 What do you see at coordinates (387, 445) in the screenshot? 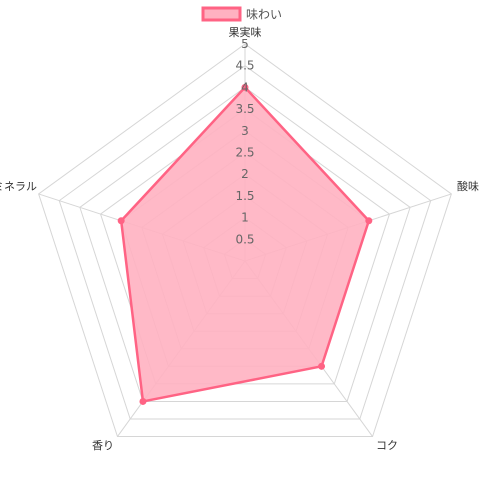
I see `axis-label: コク` at bounding box center [387, 445].